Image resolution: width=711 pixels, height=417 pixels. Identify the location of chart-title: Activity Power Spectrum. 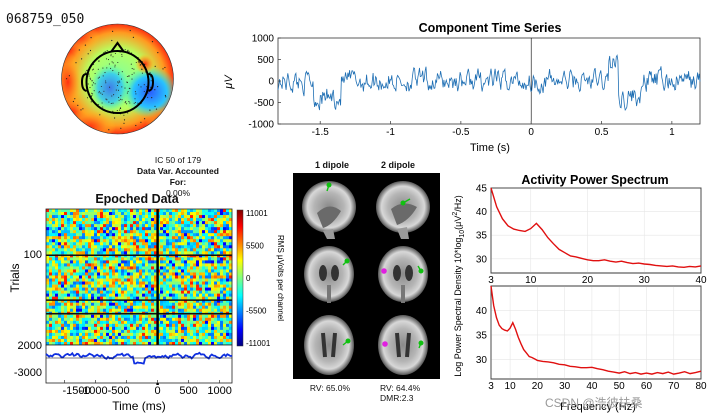
(594, 180).